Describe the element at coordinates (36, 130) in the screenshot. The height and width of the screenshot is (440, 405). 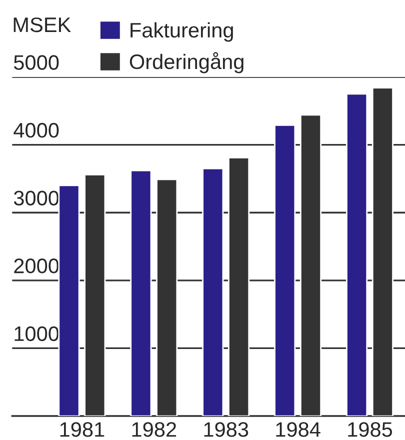
I see `y-tick-label: 4000` at that location.